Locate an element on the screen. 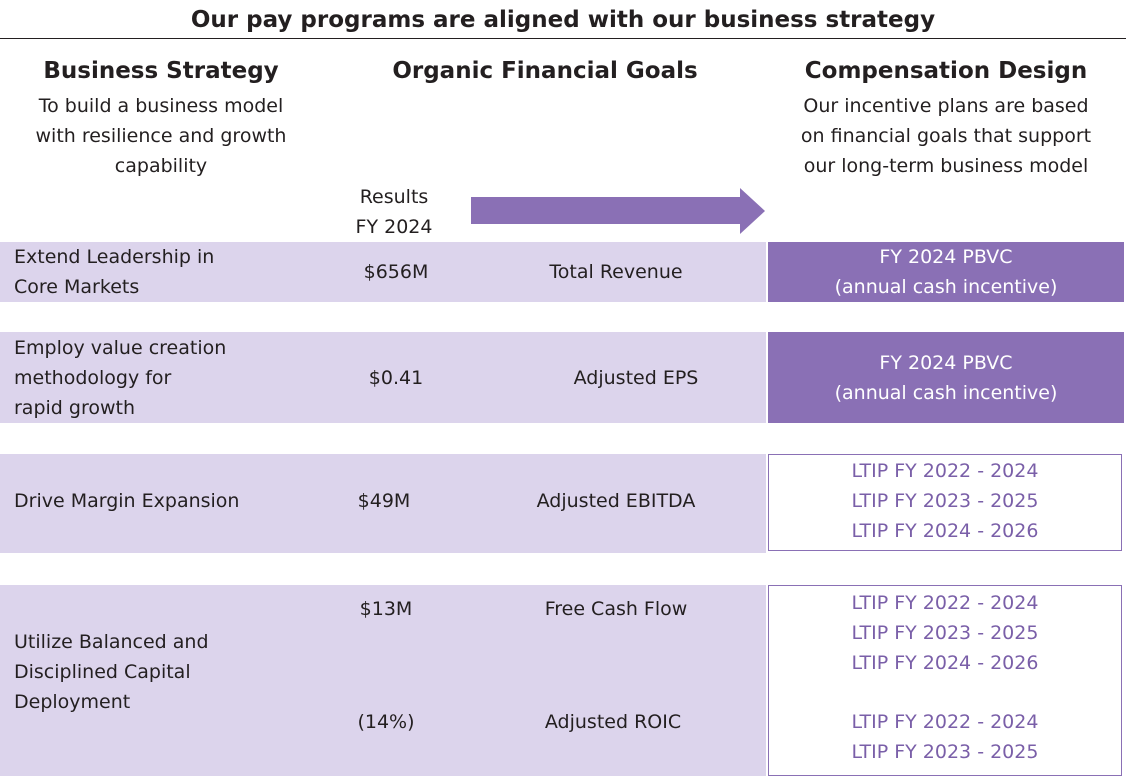  strategy-cell: Drive Margin Expansion is located at coordinates (126, 501).